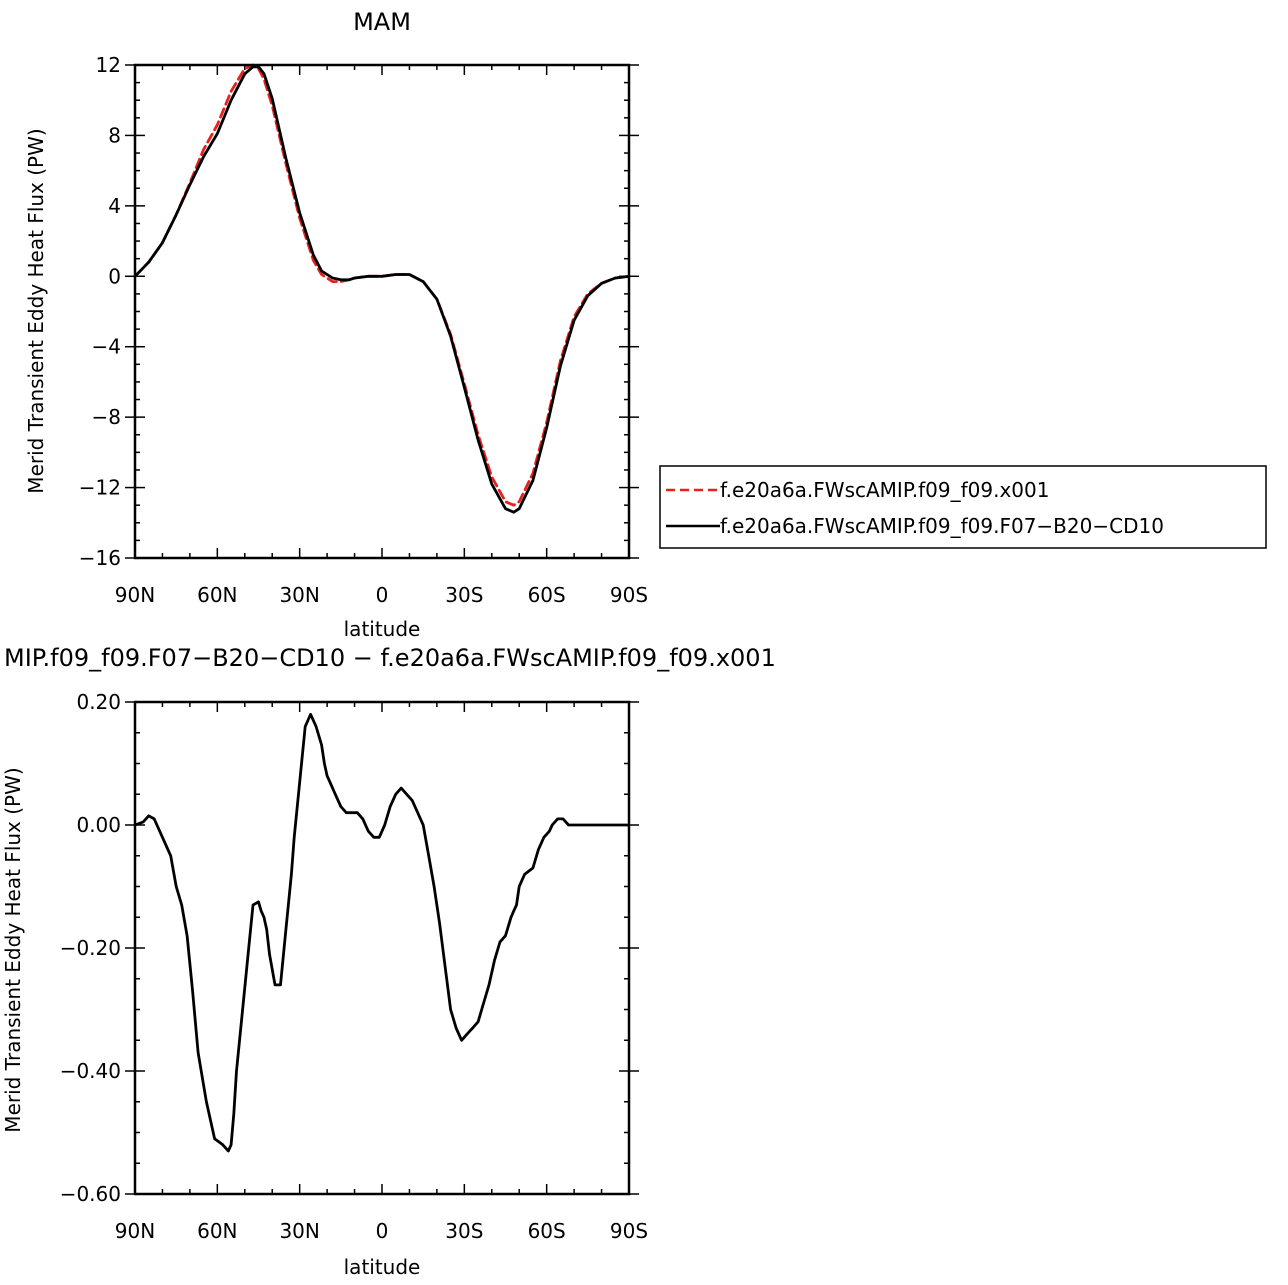 This screenshot has height=1285, width=1288. Describe the element at coordinates (13, 949) in the screenshot. I see `bottom-y-axis-title: Merid Transient Eddy Heat Flux (PW)` at that location.